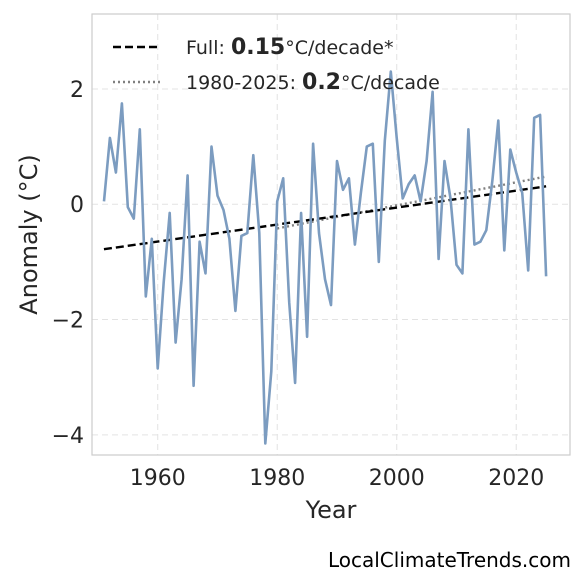 This screenshot has width=585, height=580. Describe the element at coordinates (449, 560) in the screenshot. I see `source-credit: LocalClimateTrends.com` at that location.